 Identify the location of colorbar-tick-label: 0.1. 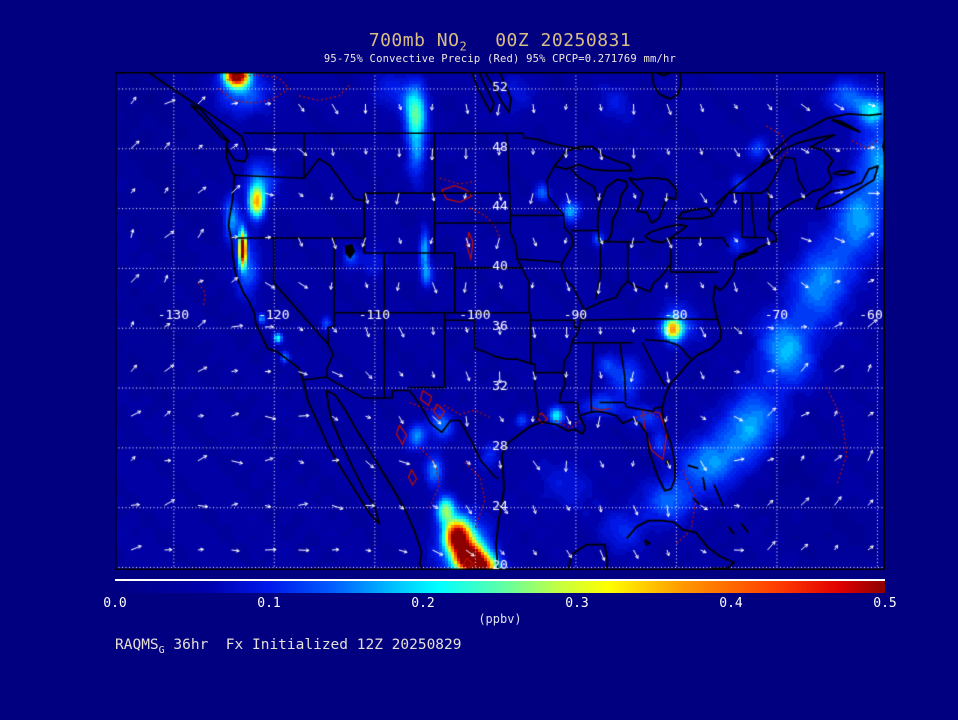
(269, 603).